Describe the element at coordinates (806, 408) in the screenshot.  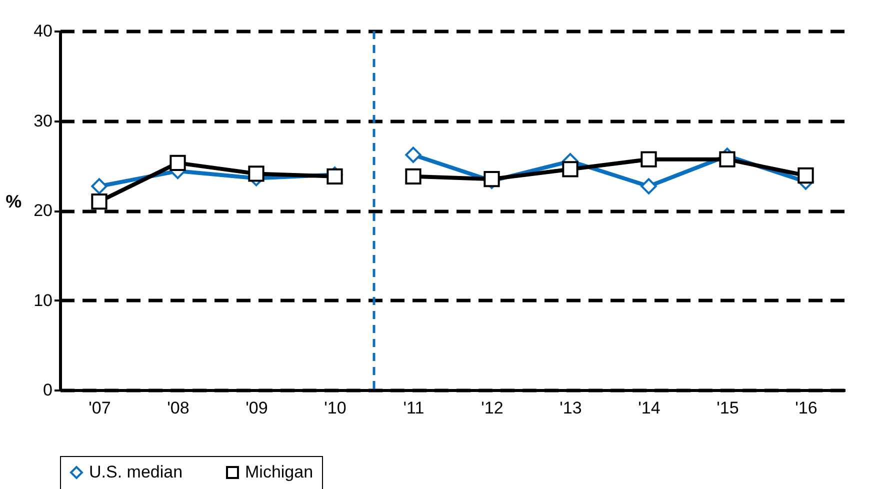
I see `x-tick-label: '16` at that location.